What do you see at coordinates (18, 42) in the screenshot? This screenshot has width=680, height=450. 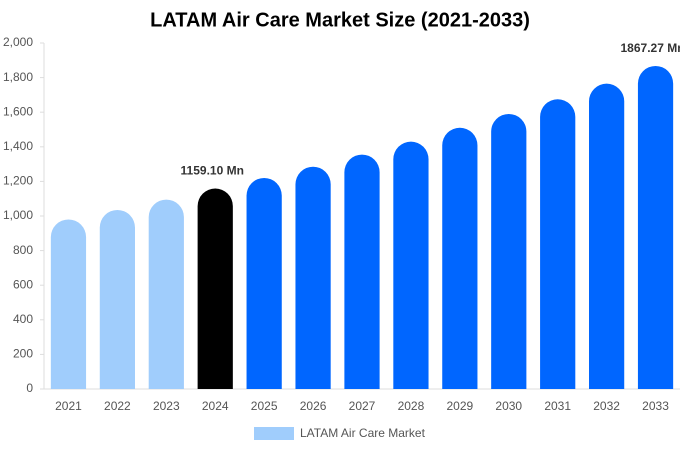 I see `y-tick-label: 2,000` at bounding box center [18, 42].